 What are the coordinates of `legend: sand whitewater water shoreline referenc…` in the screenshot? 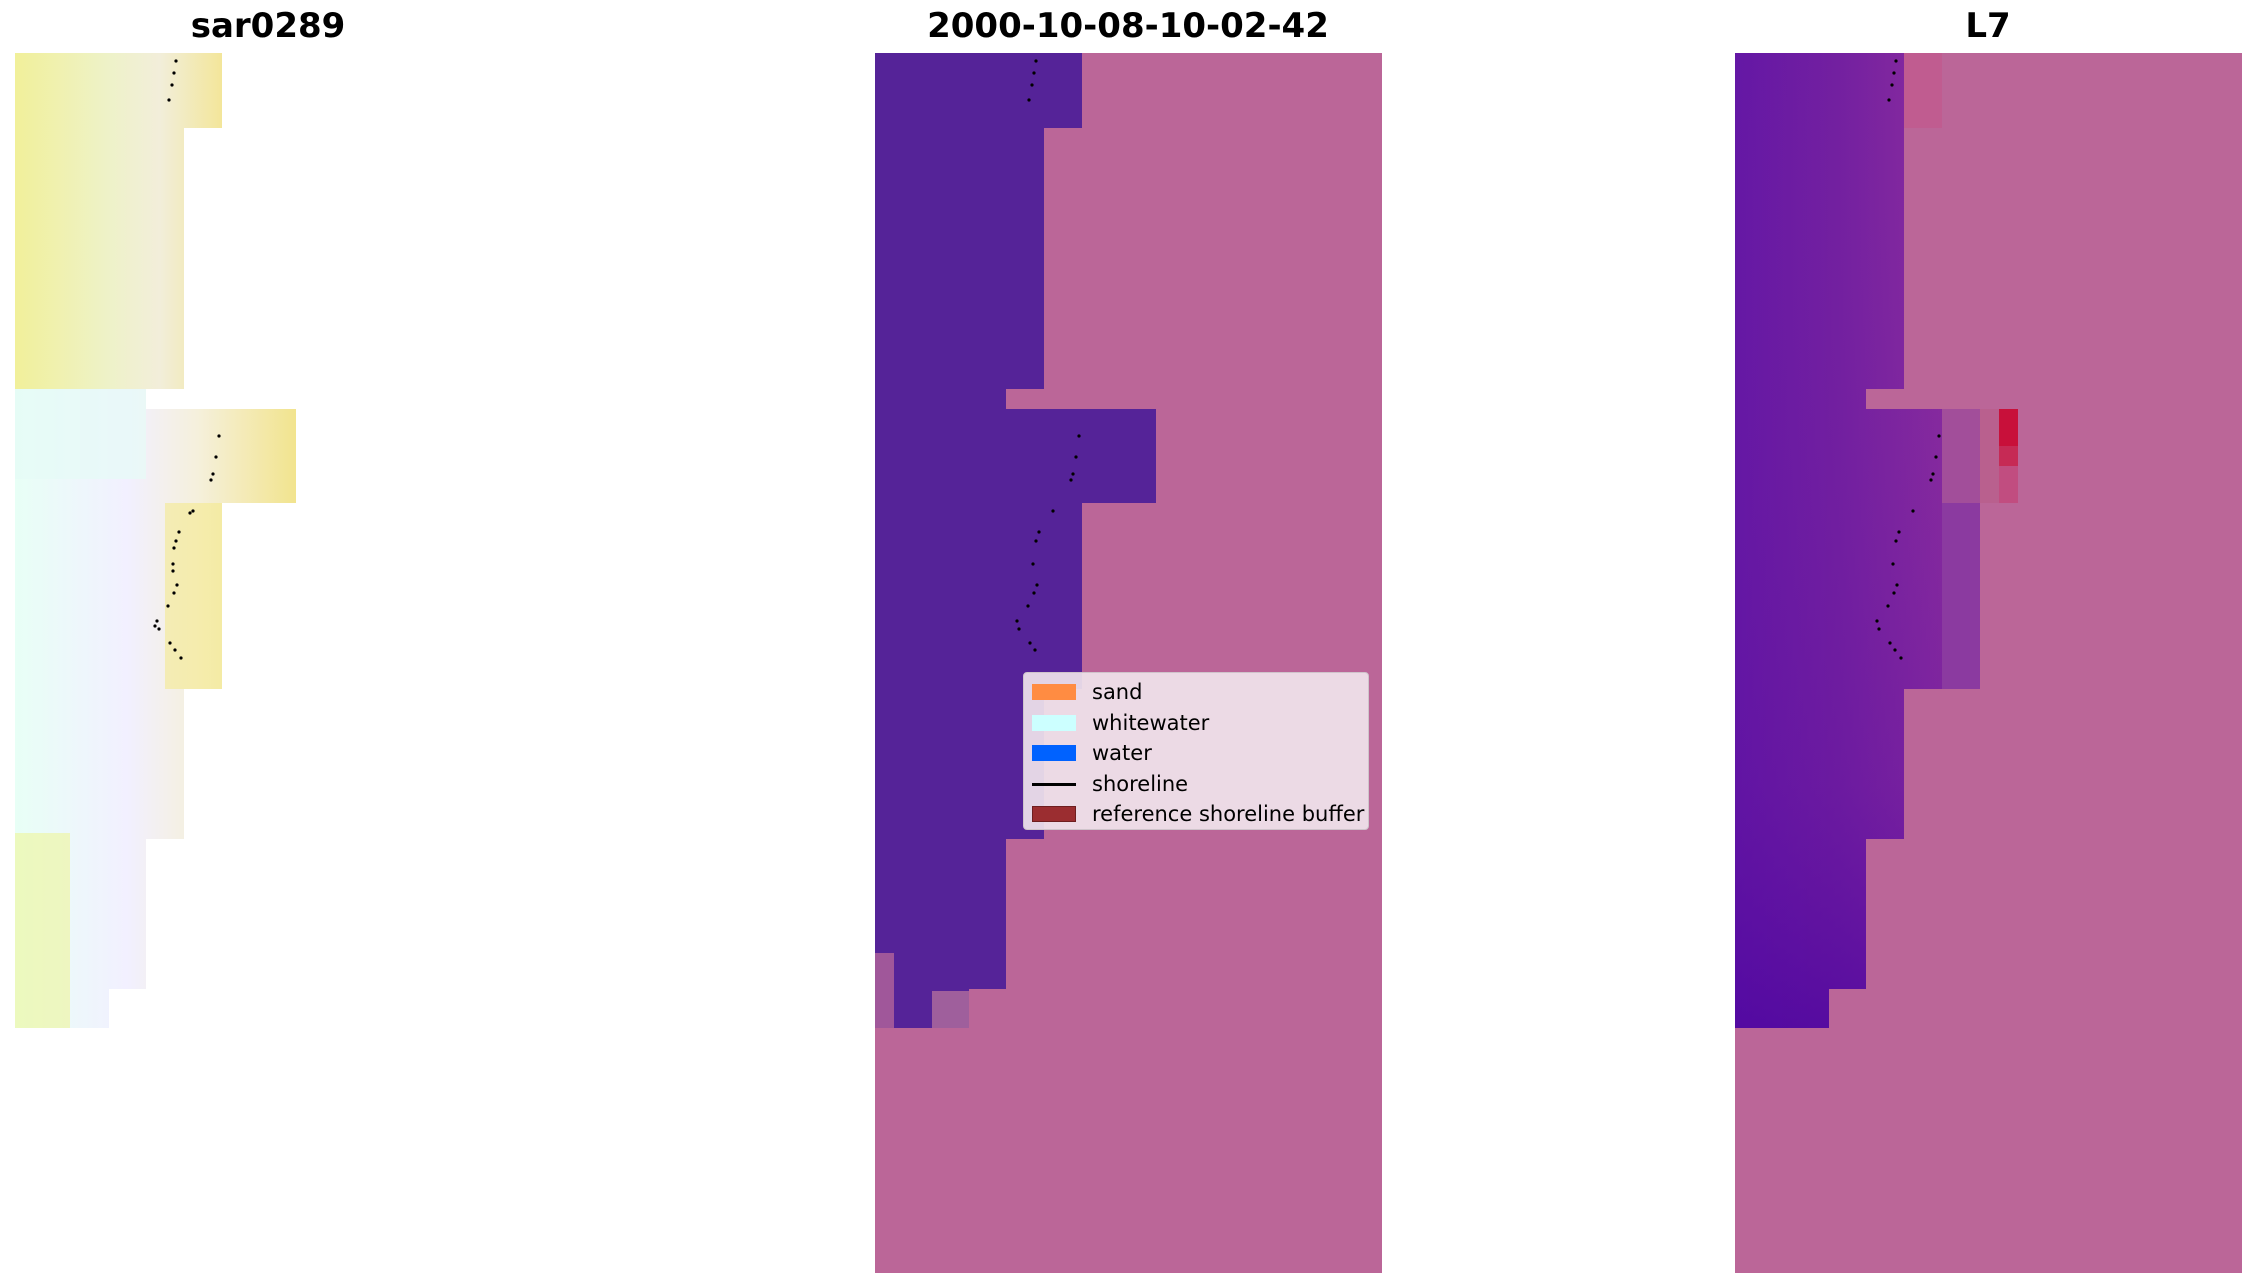 It's located at (1196, 751).